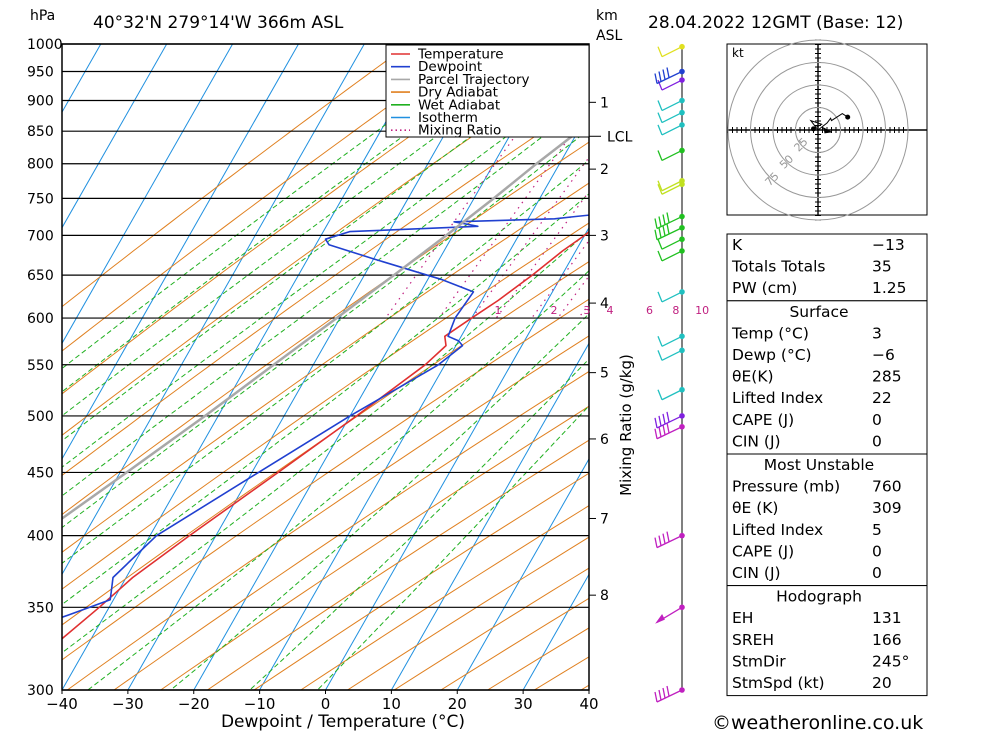 This screenshot has width=1000, height=733. I want to click on index-value: 285, so click(887, 377).